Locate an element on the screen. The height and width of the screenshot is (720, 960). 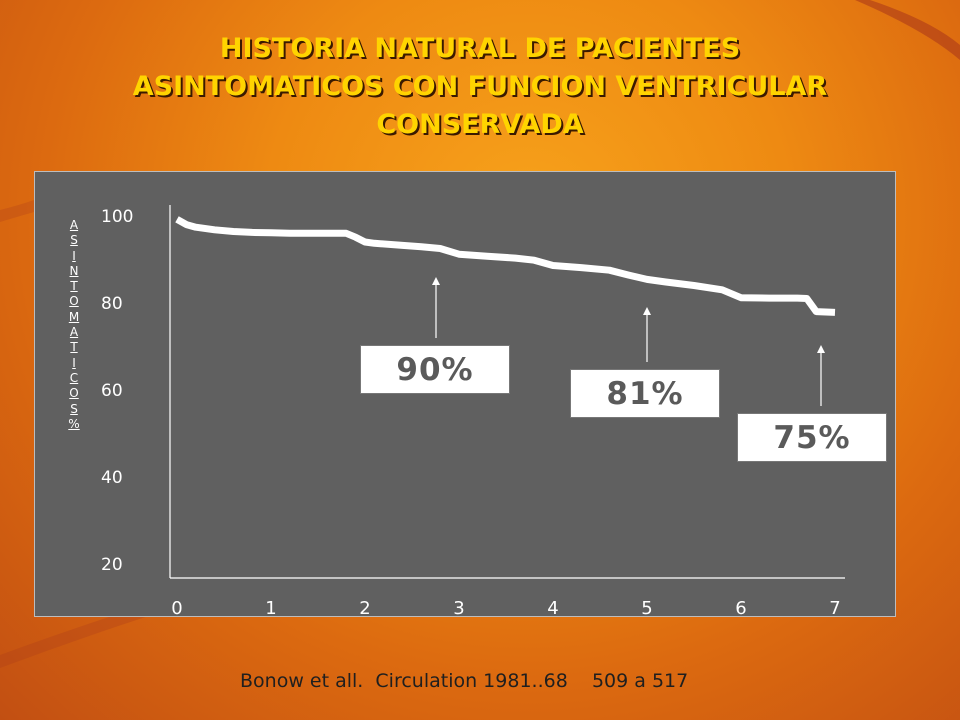
x-tick-label: 5 is located at coordinates (646, 608).